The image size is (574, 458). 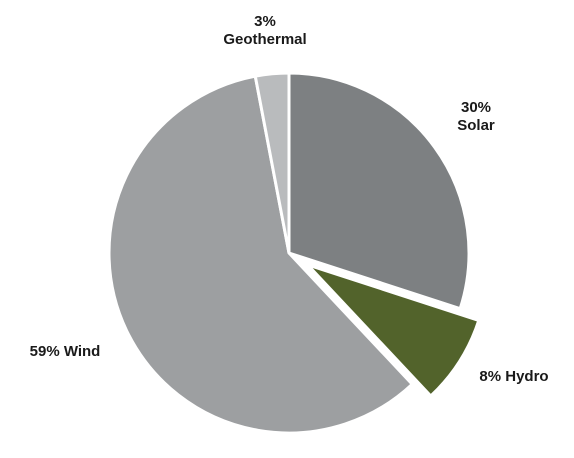 I want to click on slice-label-wind: 59% Wind, so click(x=65, y=351).